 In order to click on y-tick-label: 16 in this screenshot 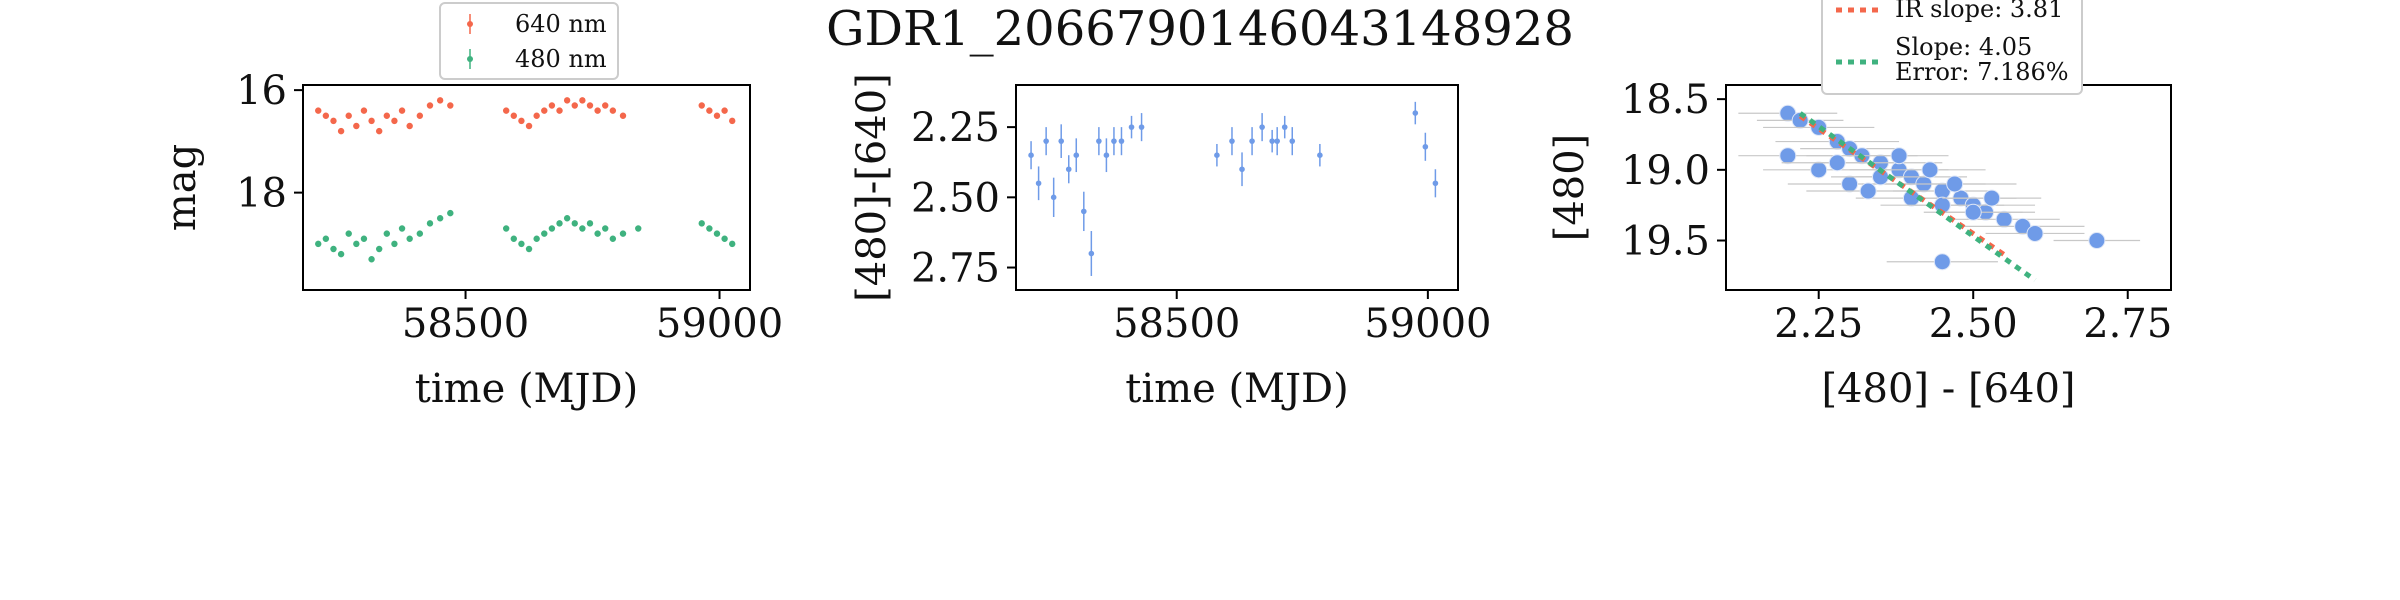, I will do `click(261, 91)`.